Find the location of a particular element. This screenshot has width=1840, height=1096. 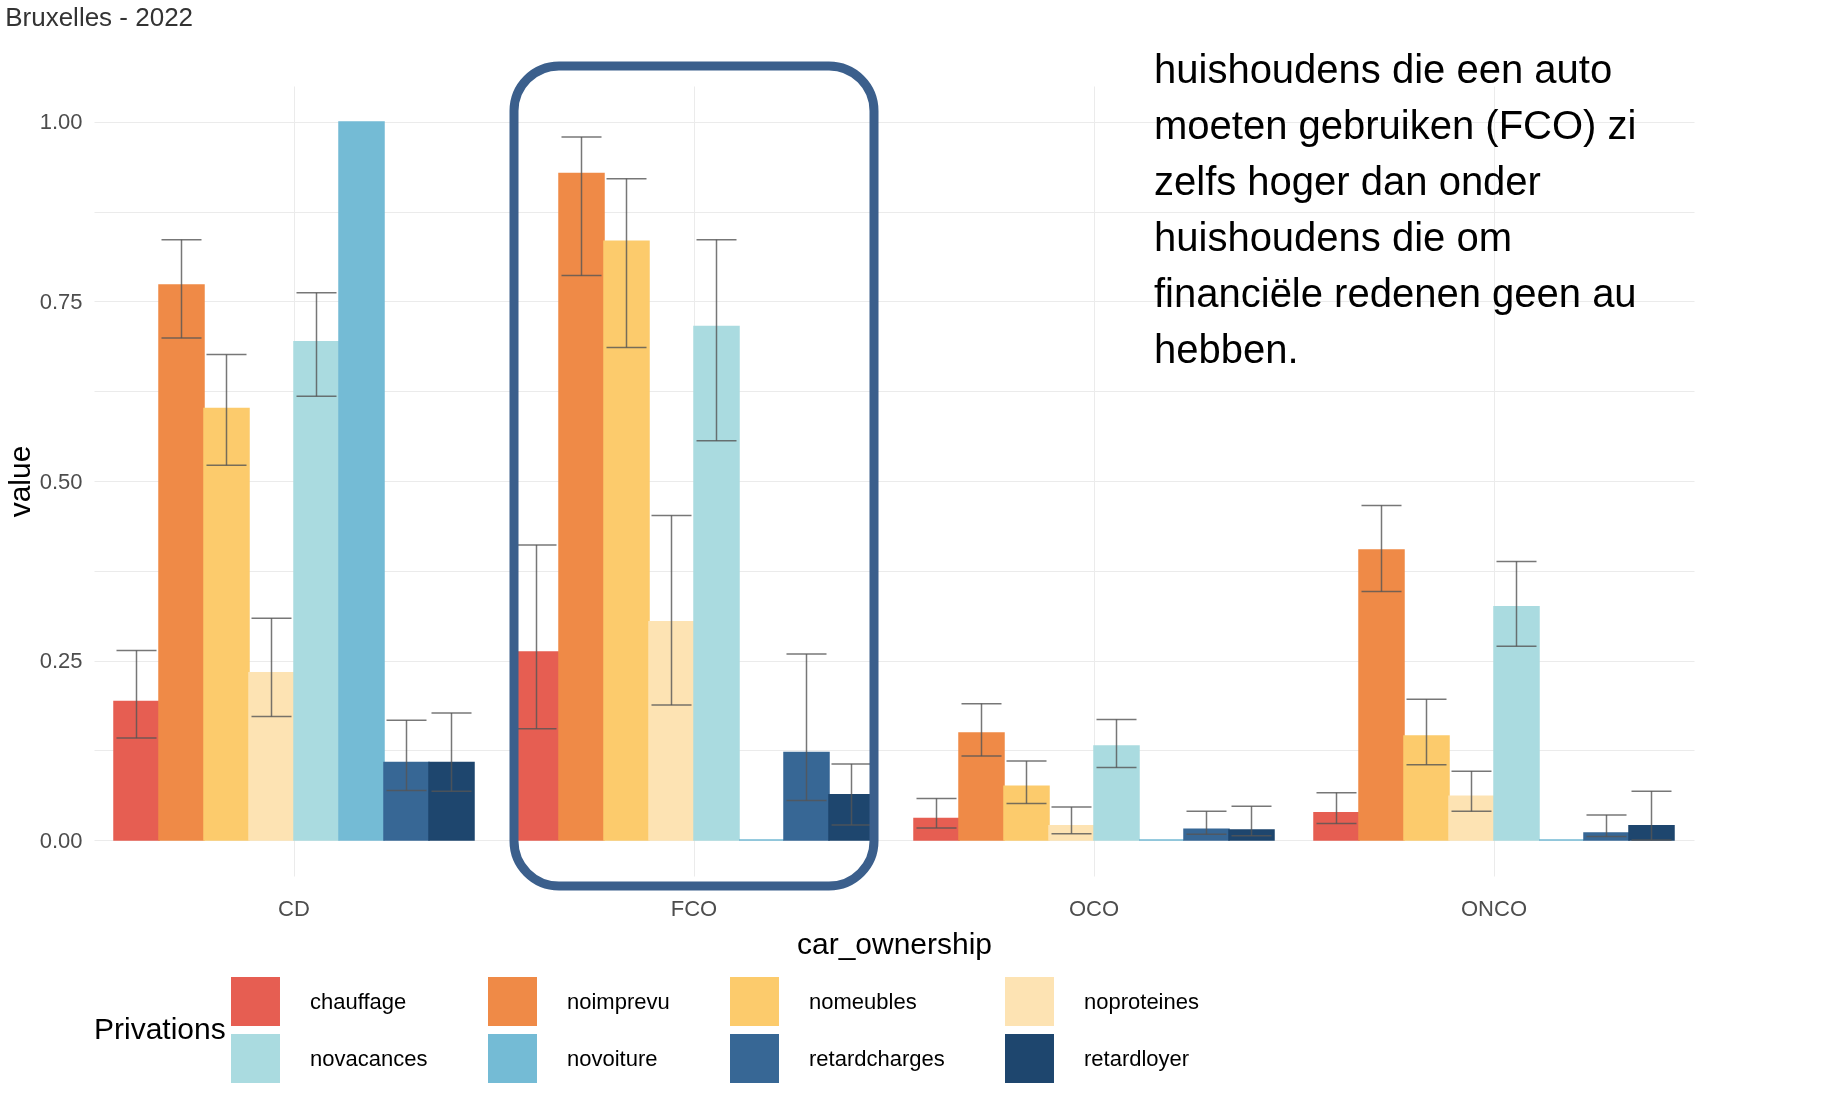

y-tick-label: 0.50 is located at coordinates (61, 481).